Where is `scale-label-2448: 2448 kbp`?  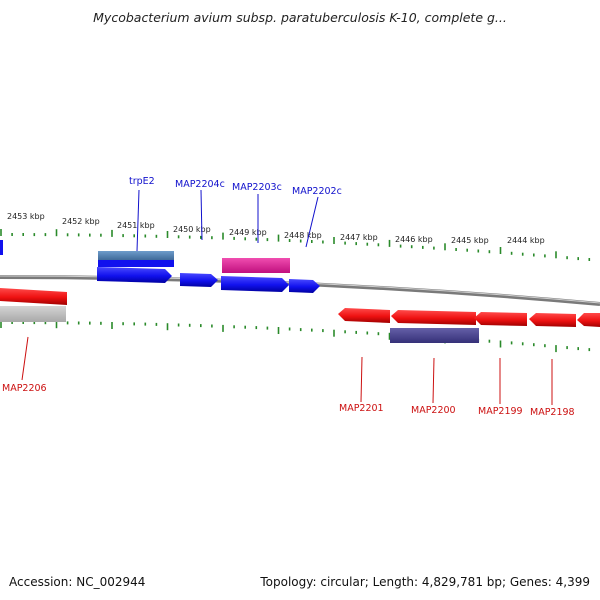
scale-label-2448: 2448 kbp is located at coordinates (303, 235).